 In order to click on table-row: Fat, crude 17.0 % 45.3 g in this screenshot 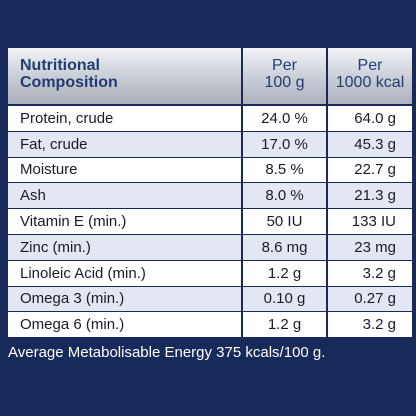, I will do `click(210, 144)`.